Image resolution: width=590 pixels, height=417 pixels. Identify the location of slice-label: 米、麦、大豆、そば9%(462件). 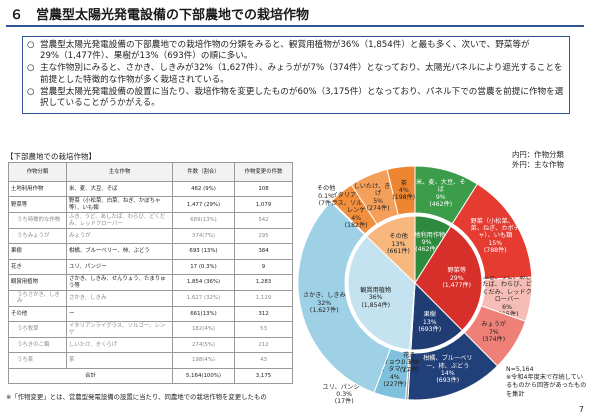
(441, 194).